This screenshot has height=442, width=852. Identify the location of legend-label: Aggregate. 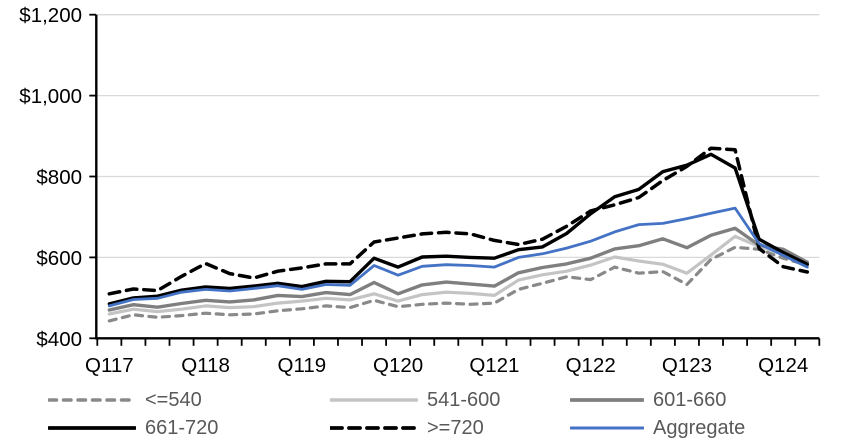
(699, 427).